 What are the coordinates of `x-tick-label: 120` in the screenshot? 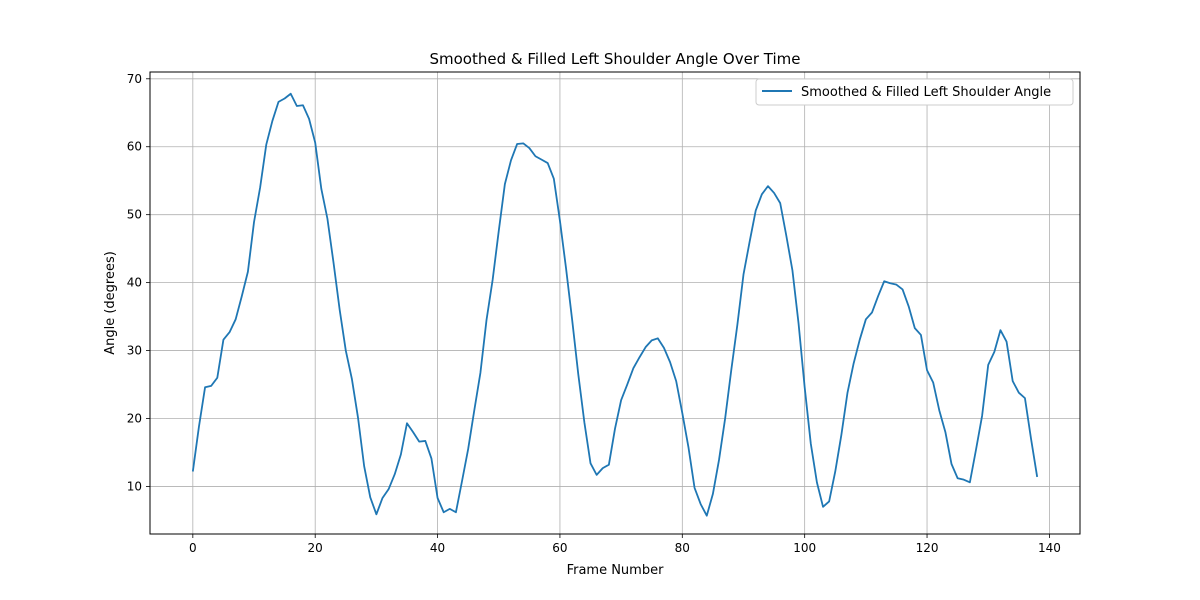 It's located at (927, 548).